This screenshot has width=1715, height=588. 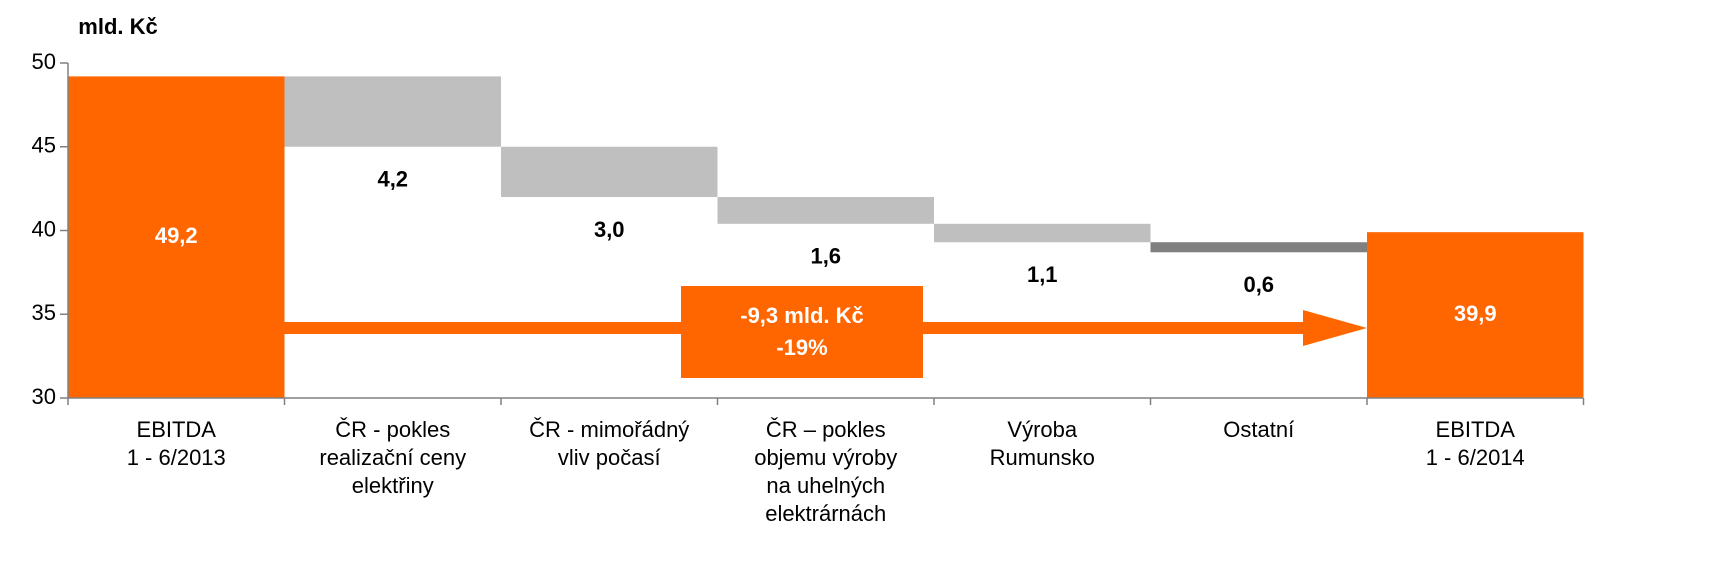 I want to click on value-label: 4,2, so click(x=392, y=179).